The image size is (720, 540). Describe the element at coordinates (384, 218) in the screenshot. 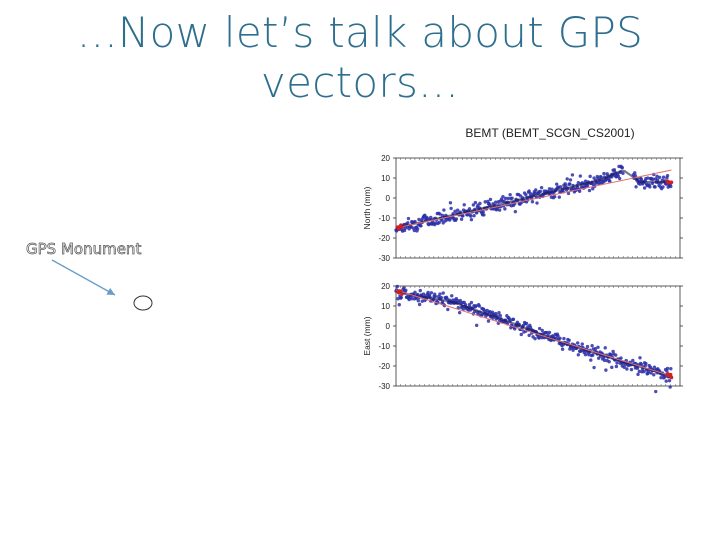

I see `north-ytick-label: -10` at that location.